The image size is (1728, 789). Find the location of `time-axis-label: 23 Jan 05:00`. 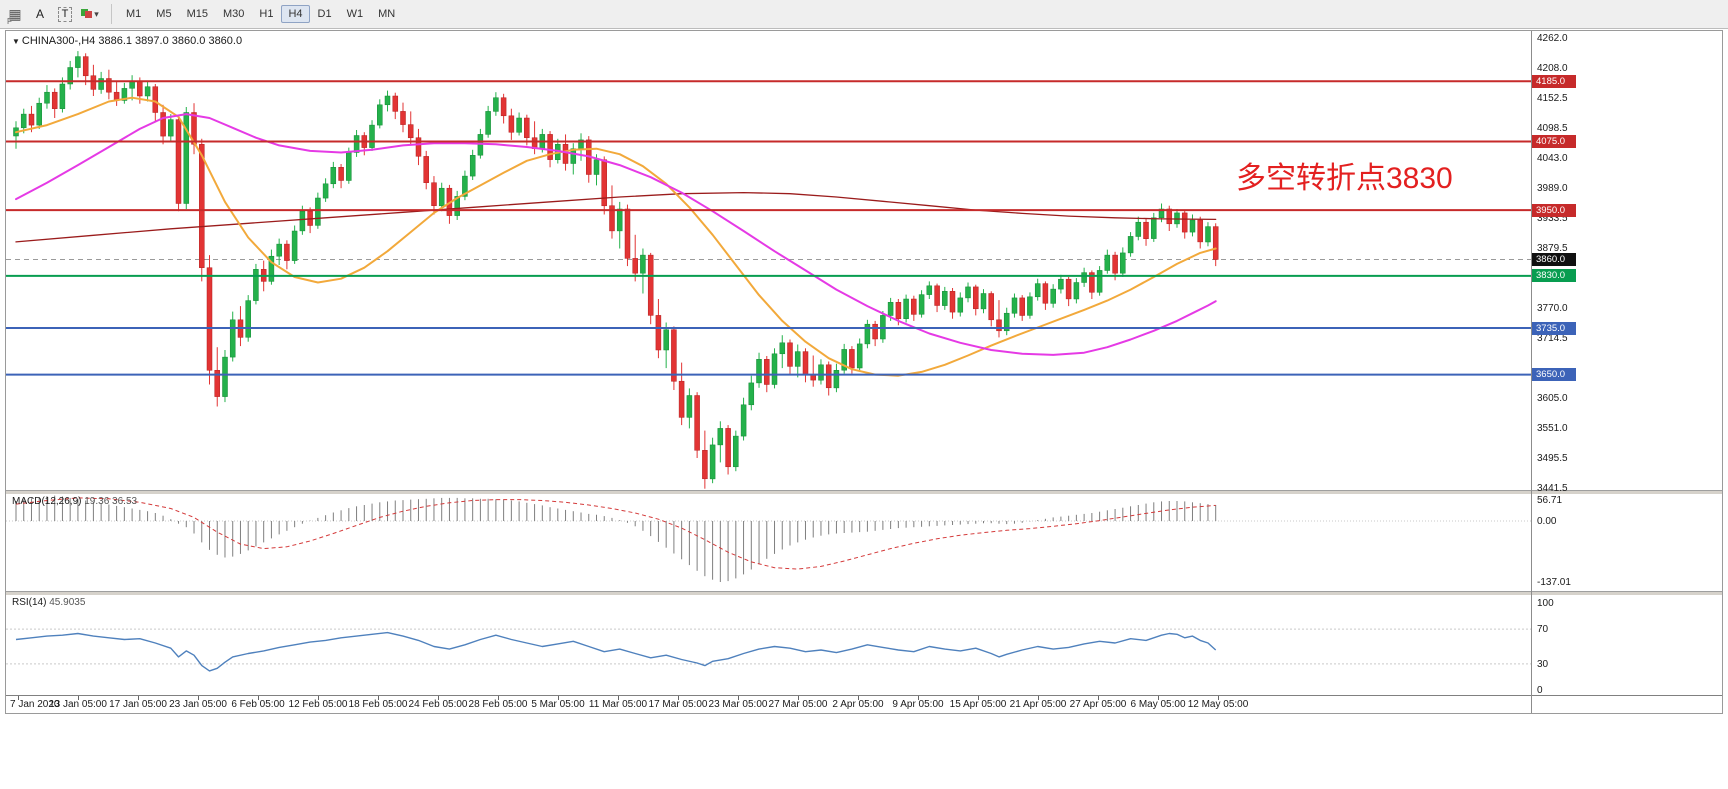

time-axis-label: 23 Jan 05:00 is located at coordinates (198, 704).